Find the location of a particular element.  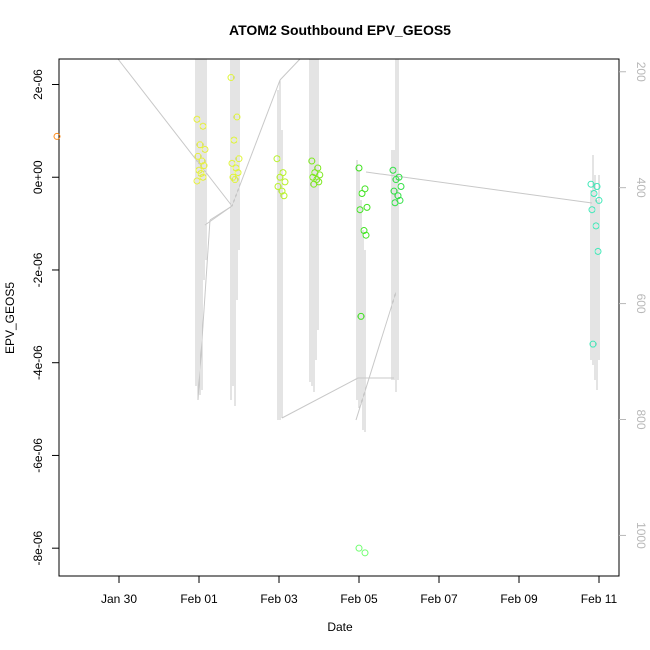

secondary-y-axis: 200 400 600 800 1000 is located at coordinates (633, 305).